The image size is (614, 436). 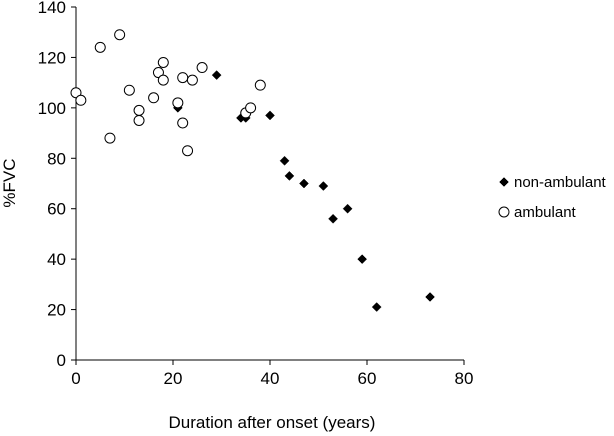 I want to click on x-ticks: 0 20 40 60 80, so click(x=272, y=374).